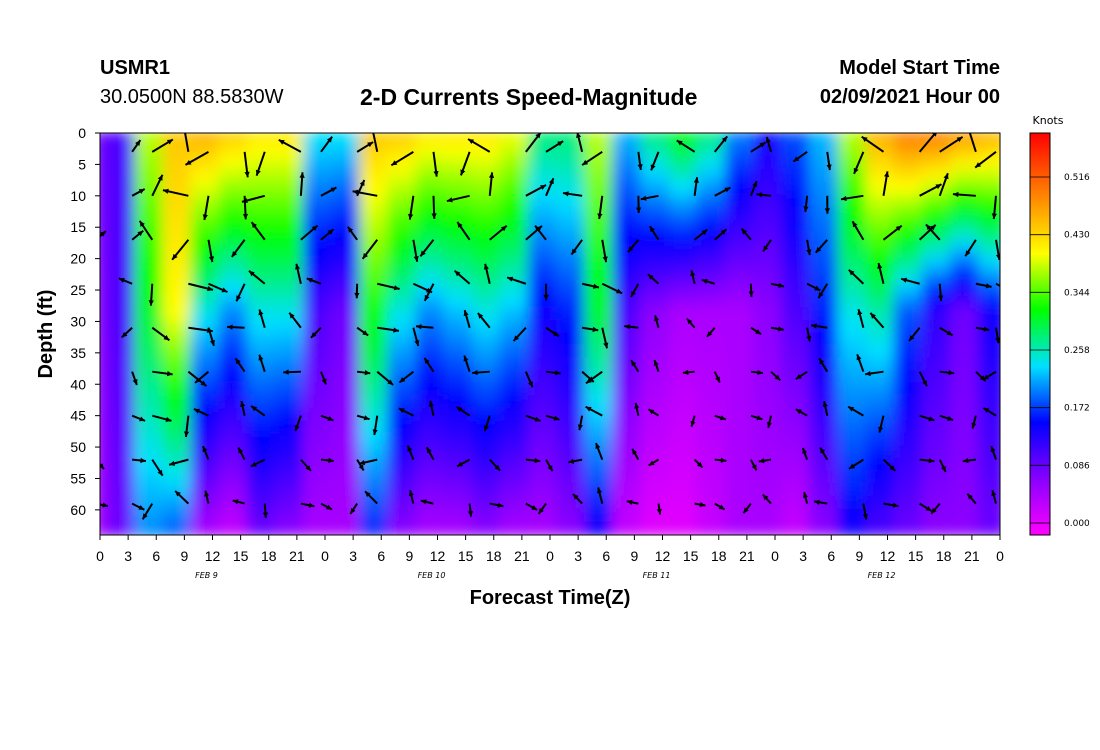  I want to click on y-tick-label: 55, so click(78, 478).